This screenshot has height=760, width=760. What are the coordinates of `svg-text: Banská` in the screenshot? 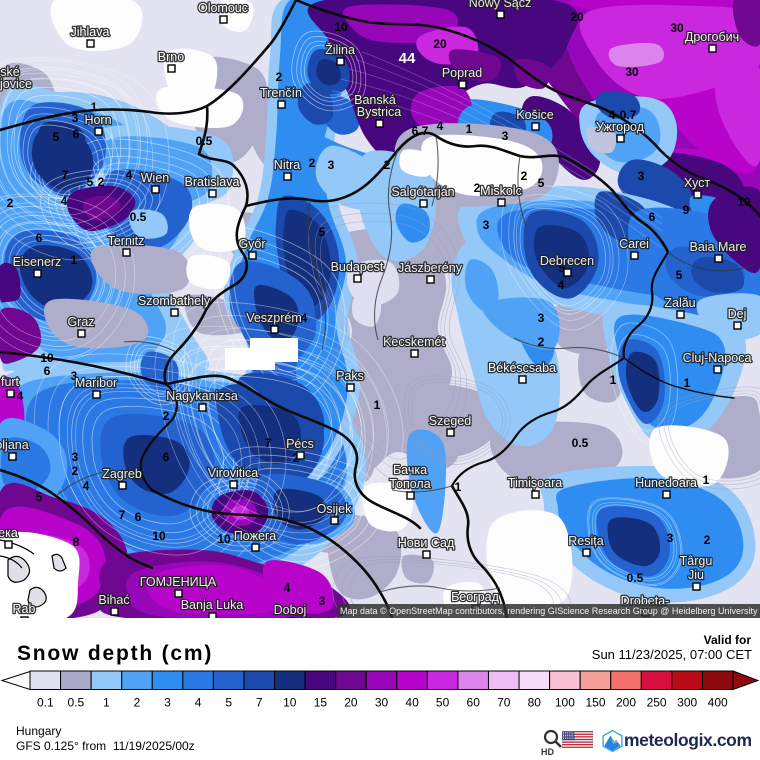 It's located at (375, 100).